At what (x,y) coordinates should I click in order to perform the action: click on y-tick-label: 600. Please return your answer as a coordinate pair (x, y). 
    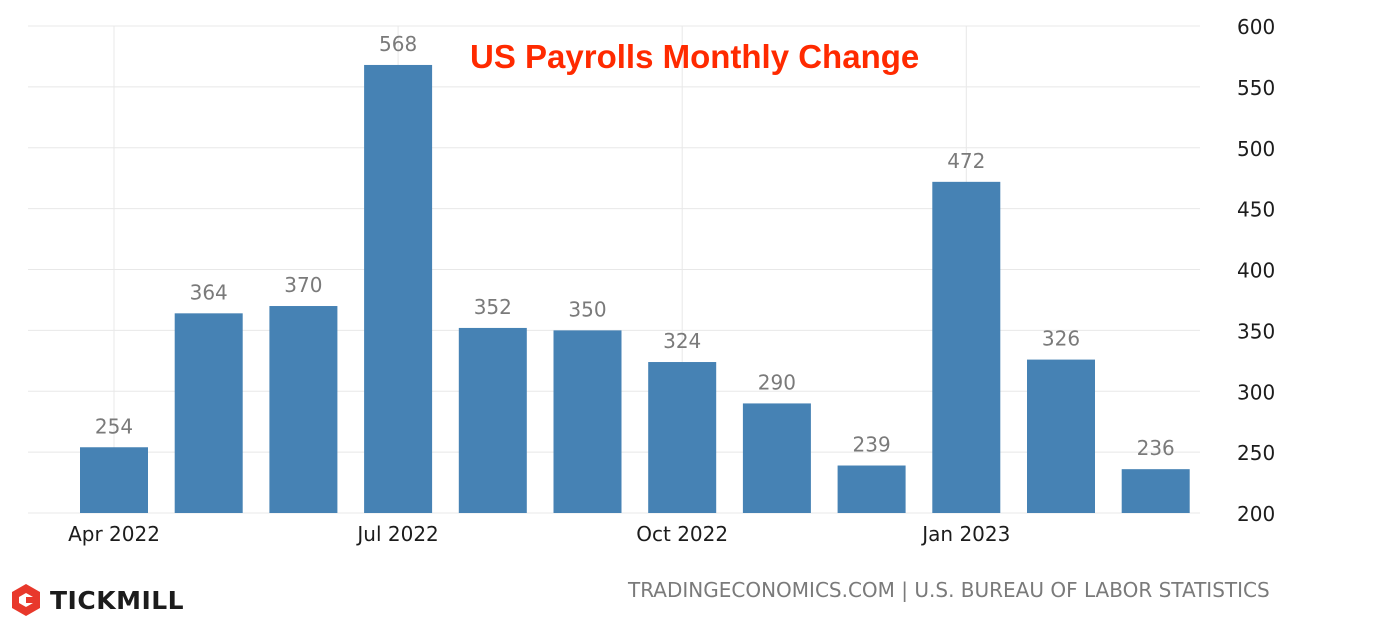
    Looking at the image, I should click on (1256, 27).